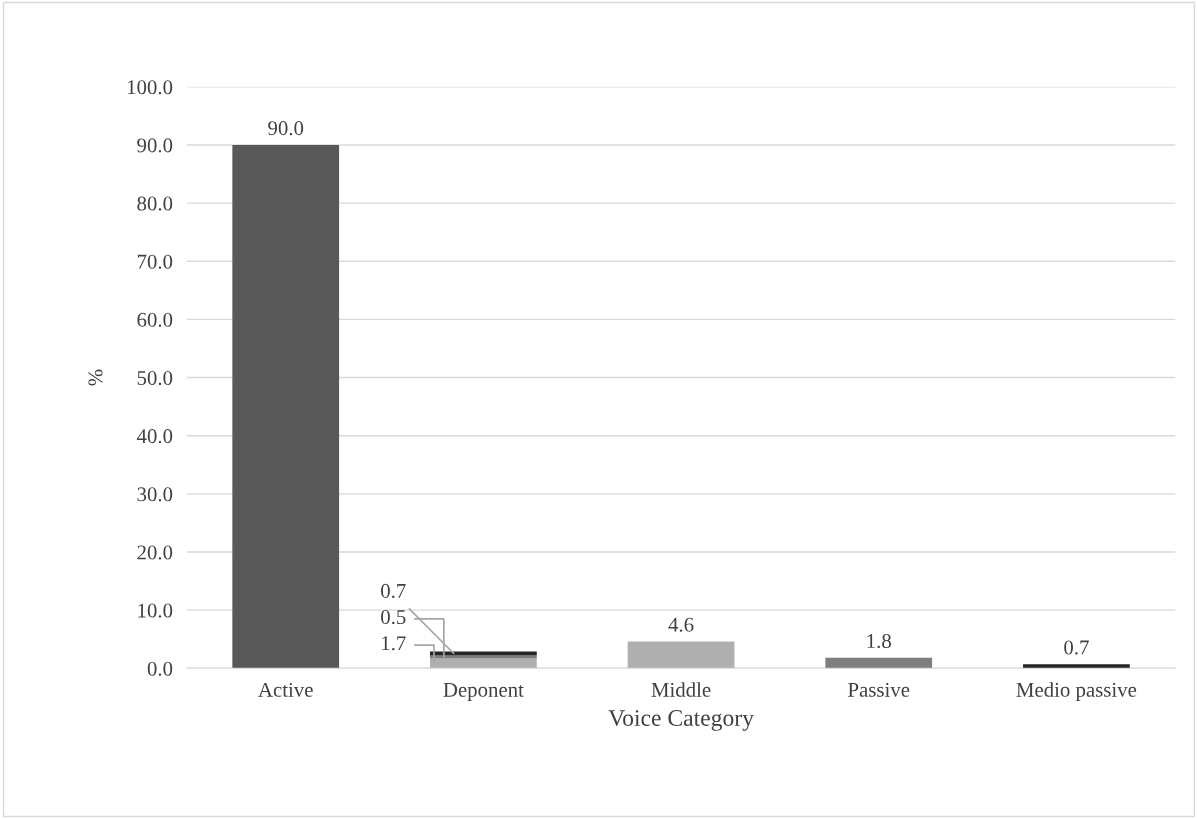 The height and width of the screenshot is (819, 1198). What do you see at coordinates (394, 643) in the screenshot?
I see `data-label: 1.7` at bounding box center [394, 643].